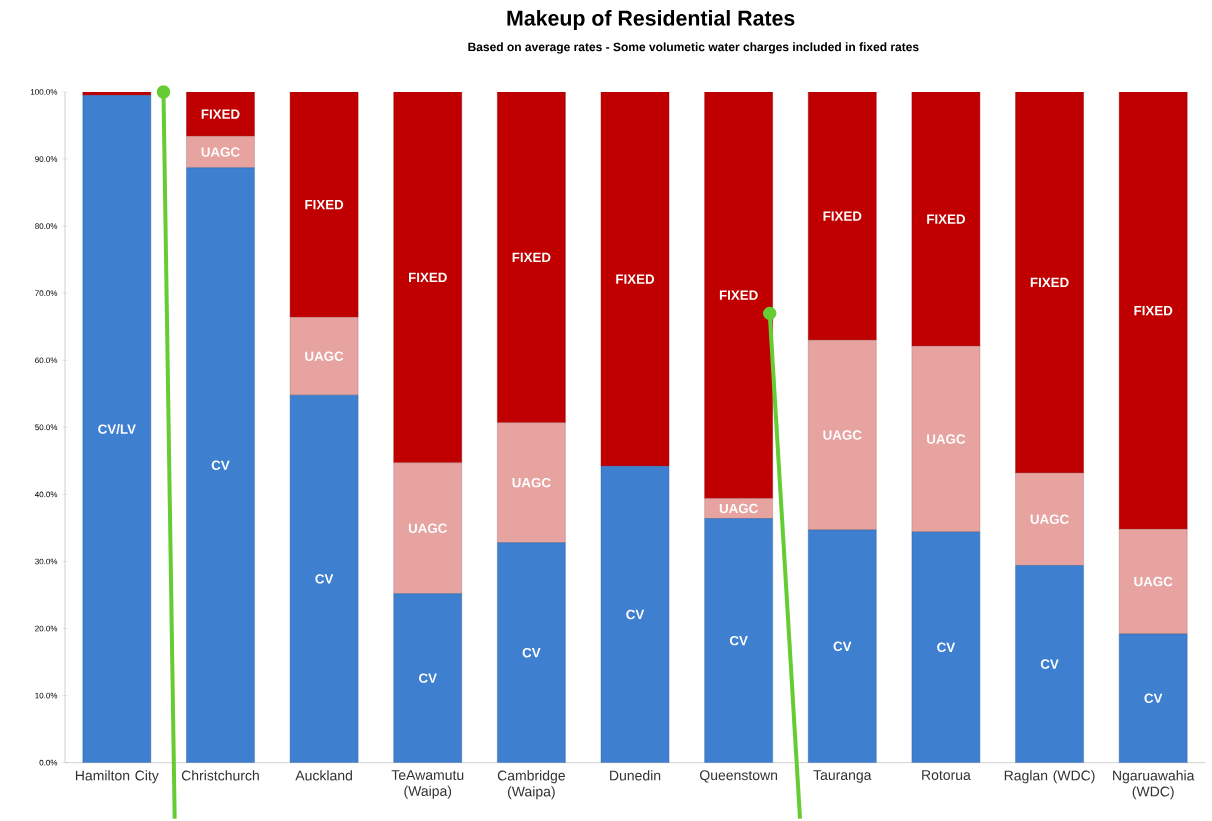 This screenshot has width=1212, height=821. What do you see at coordinates (693, 48) in the screenshot?
I see `chart-subtitle: Based on average rates - Some volumetic water charges included in fixed rates` at bounding box center [693, 48].